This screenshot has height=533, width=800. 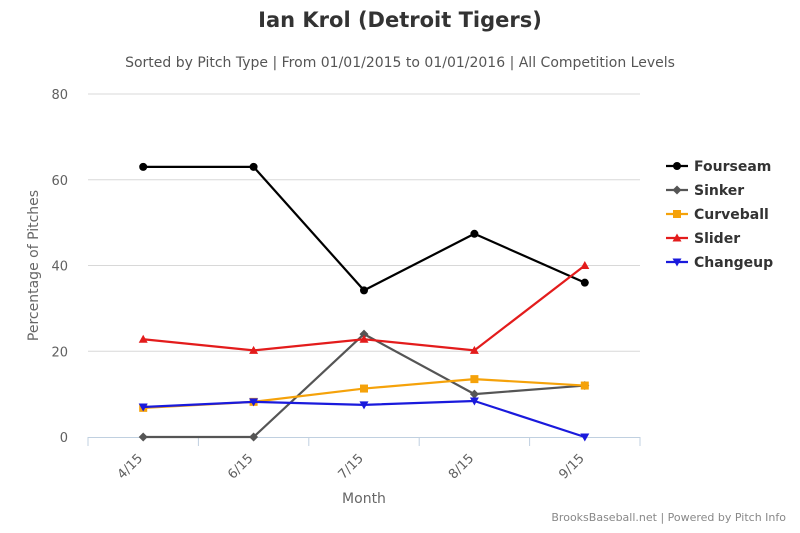 I want to click on series-fourseam, so click(x=364, y=228).